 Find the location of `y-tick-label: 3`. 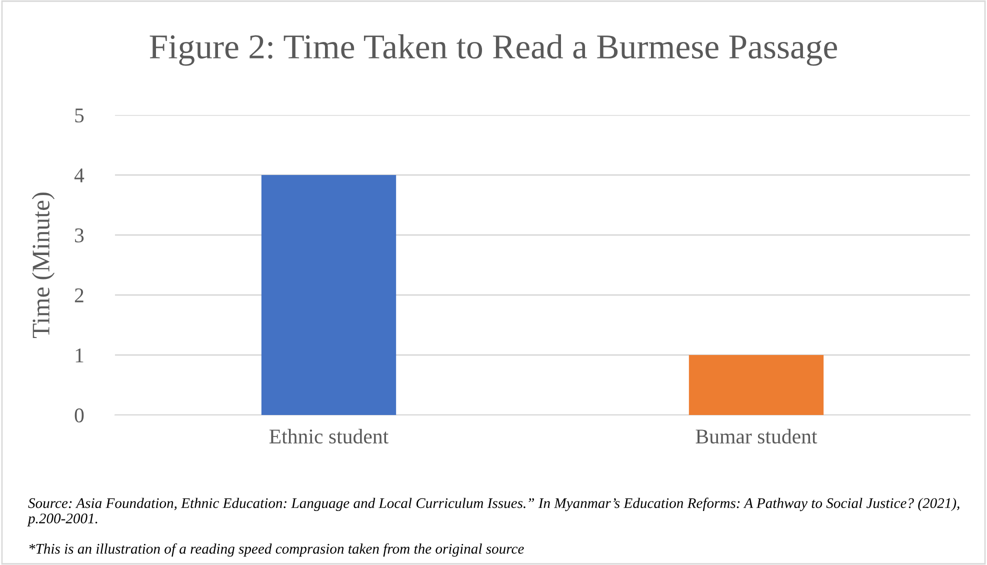

y-tick-label: 3 is located at coordinates (79, 235).